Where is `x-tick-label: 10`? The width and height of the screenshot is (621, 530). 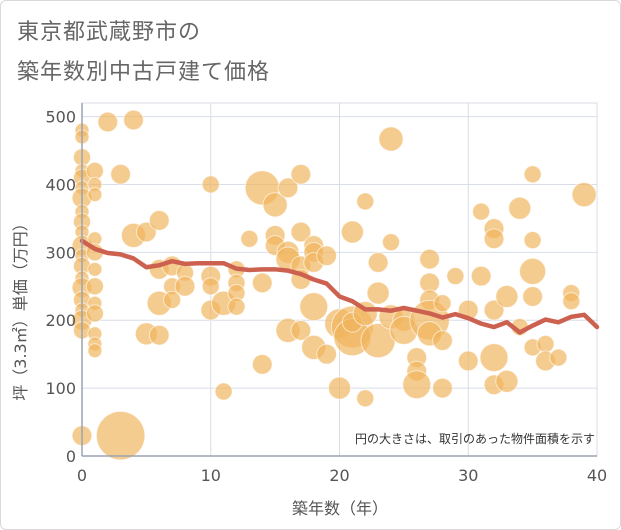 x-tick-label: 10 is located at coordinates (211, 475).